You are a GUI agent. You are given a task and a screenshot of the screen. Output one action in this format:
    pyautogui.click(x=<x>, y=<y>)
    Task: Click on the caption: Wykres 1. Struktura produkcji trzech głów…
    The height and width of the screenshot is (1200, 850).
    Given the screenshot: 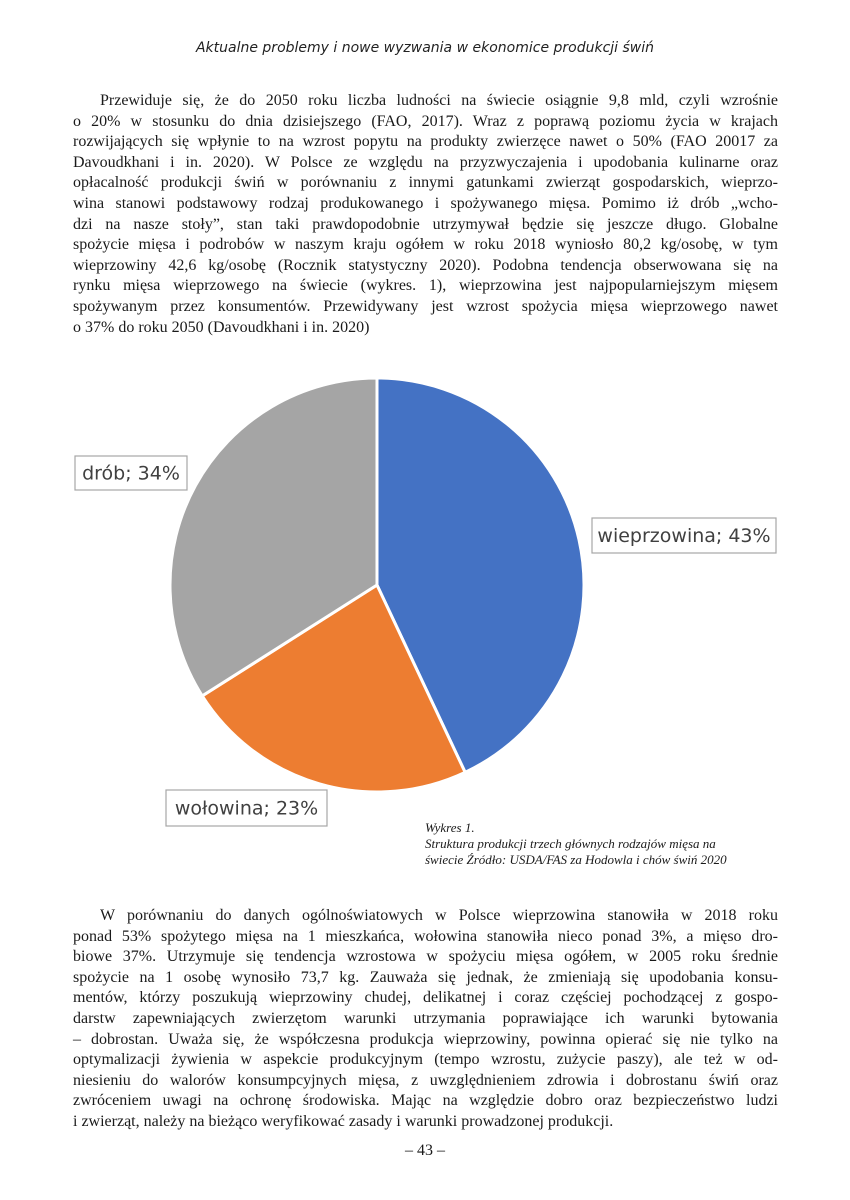 What is the action you would take?
    pyautogui.click(x=576, y=844)
    